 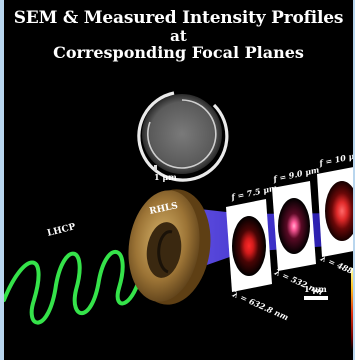 What do you see at coordinates (178, 18) in the screenshot?
I see `title-line-1: SEM & Measured Intensity Profiles` at bounding box center [178, 18].